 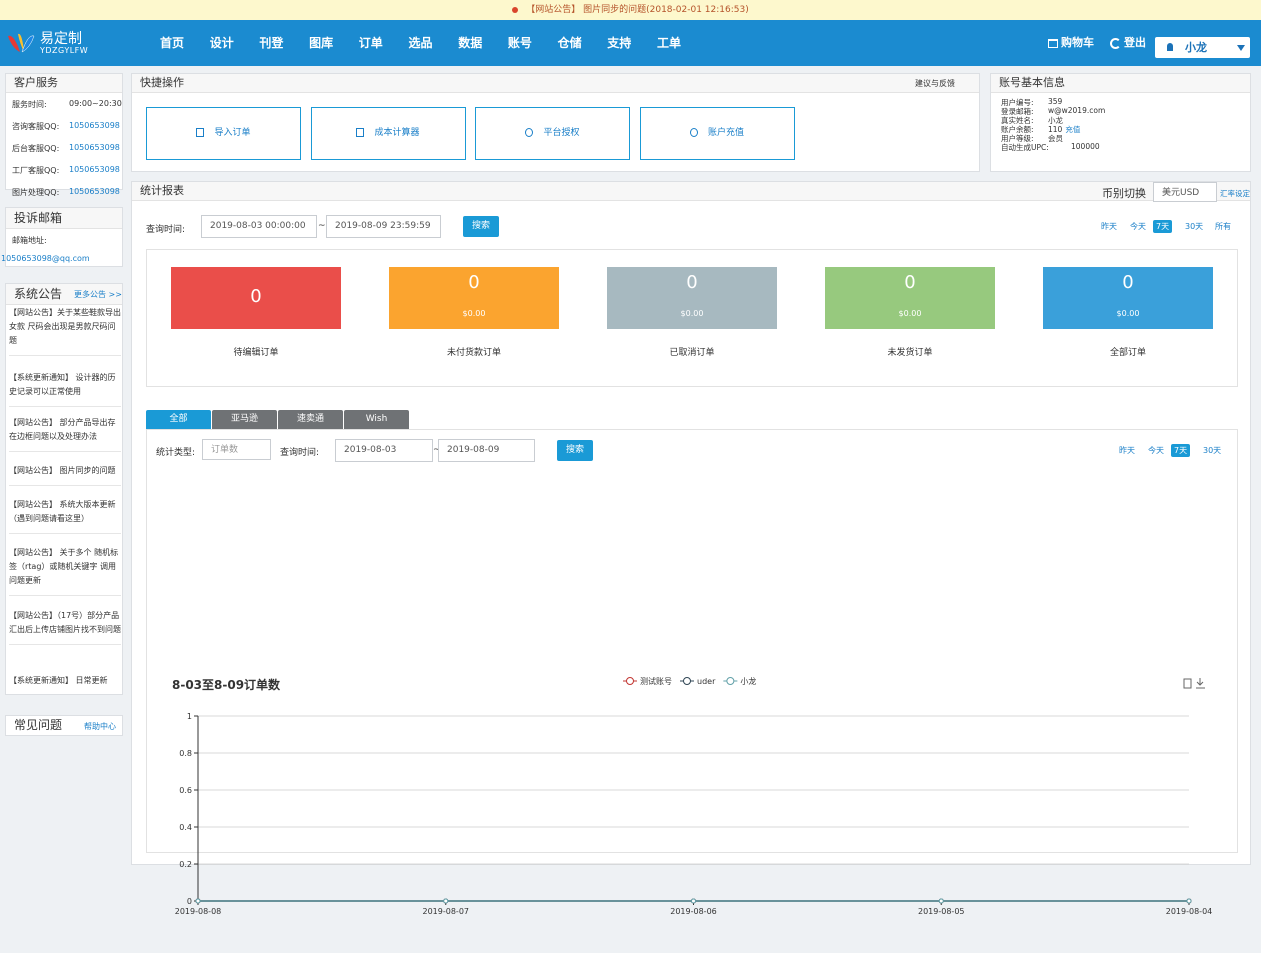 What do you see at coordinates (36, 192) in the screenshot?
I see `service-label: 图片处理QQ:` at bounding box center [36, 192].